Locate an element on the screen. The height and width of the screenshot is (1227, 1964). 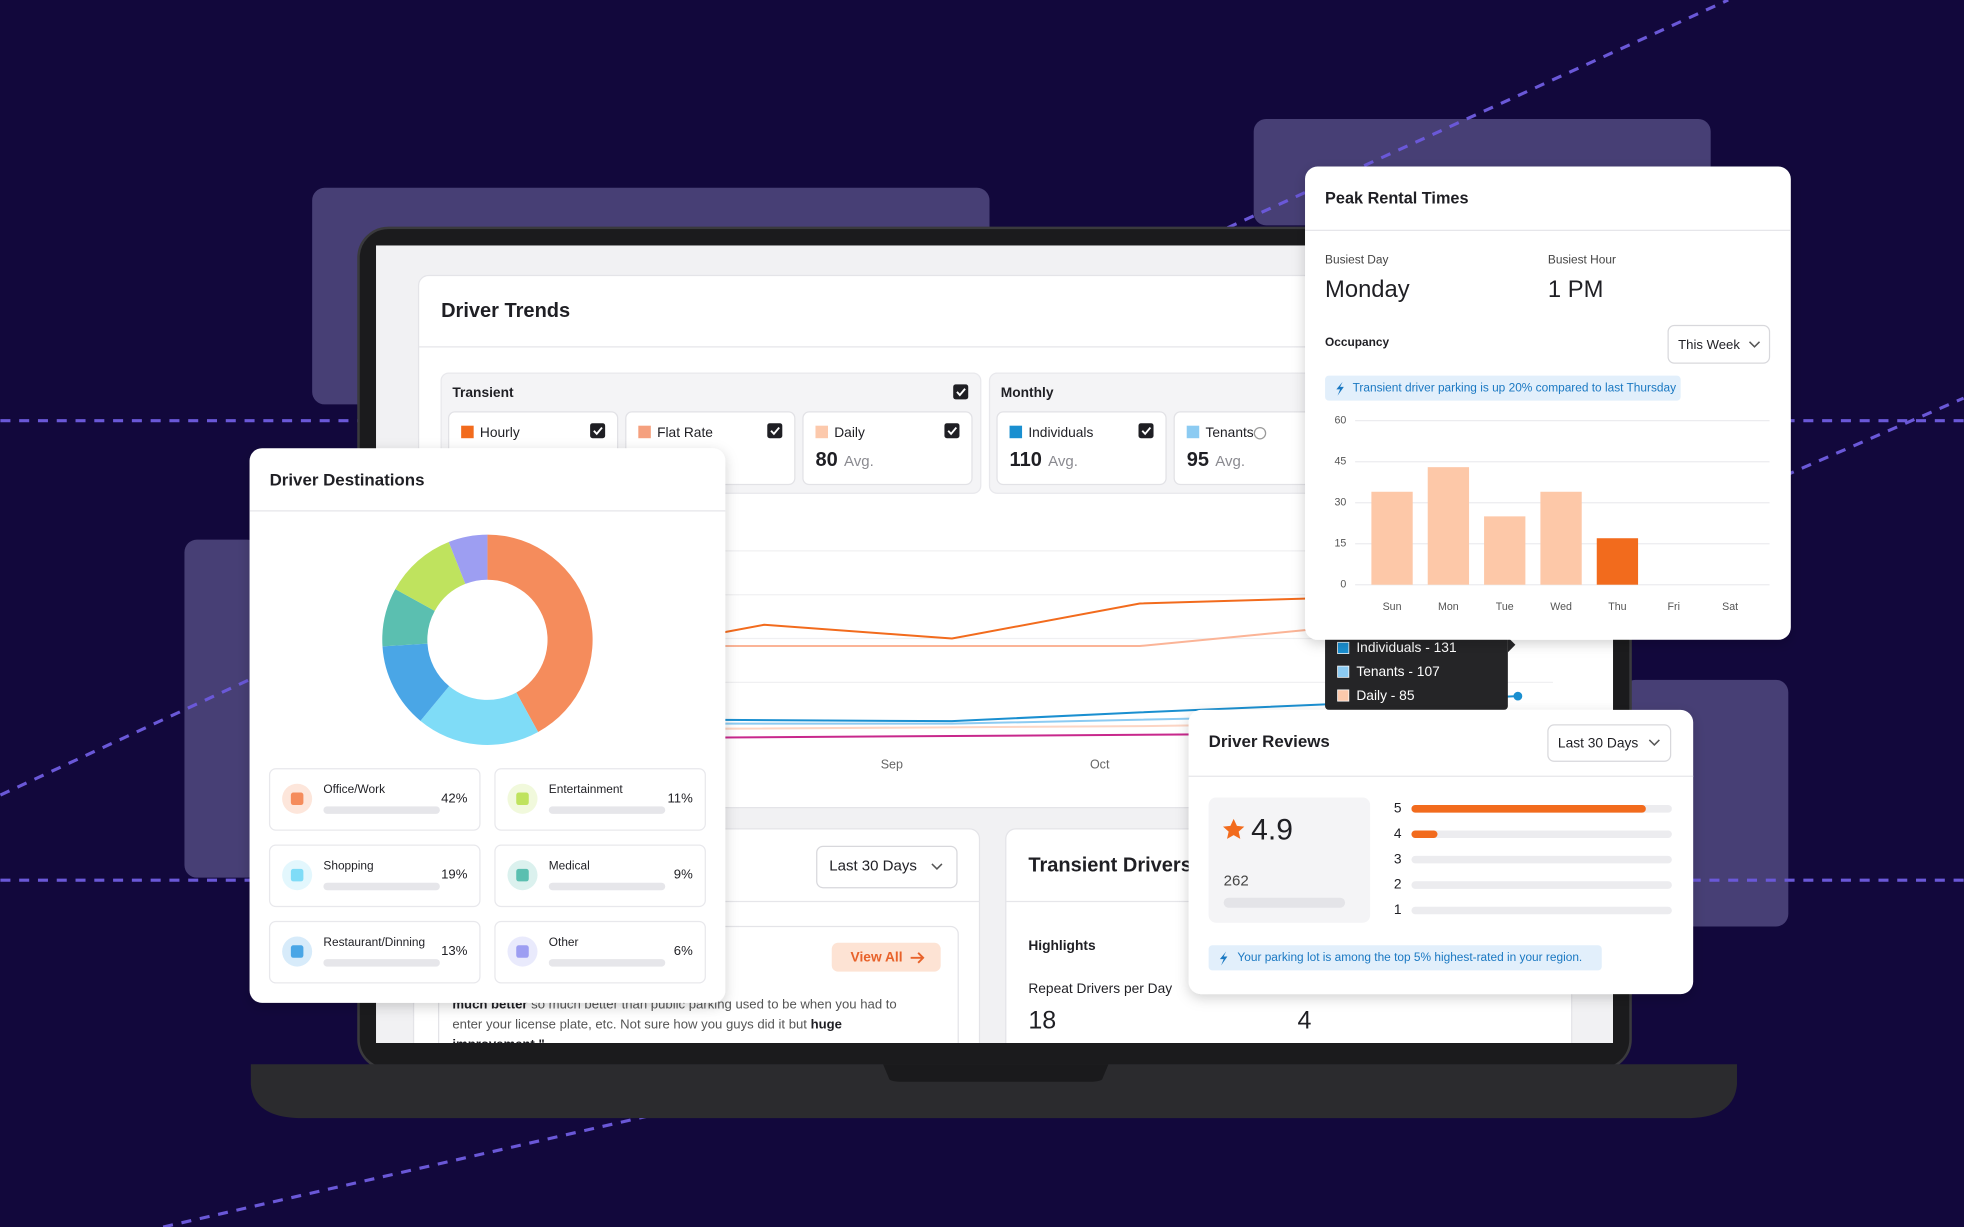
legend-label: Office/Work is located at coordinates (354, 789).